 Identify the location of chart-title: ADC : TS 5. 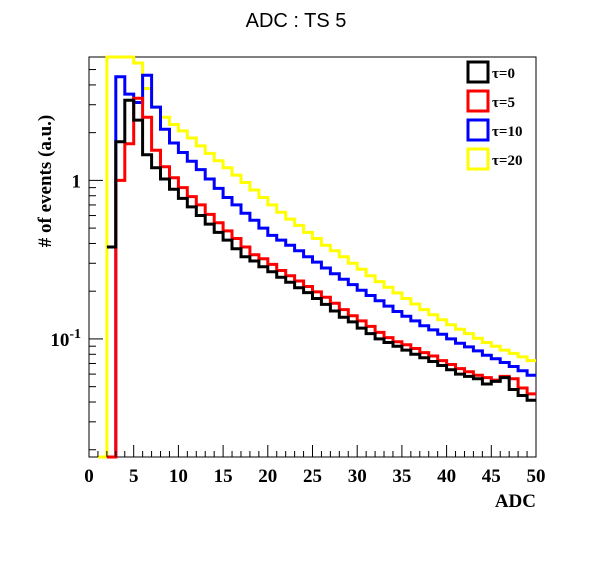
(296, 21).